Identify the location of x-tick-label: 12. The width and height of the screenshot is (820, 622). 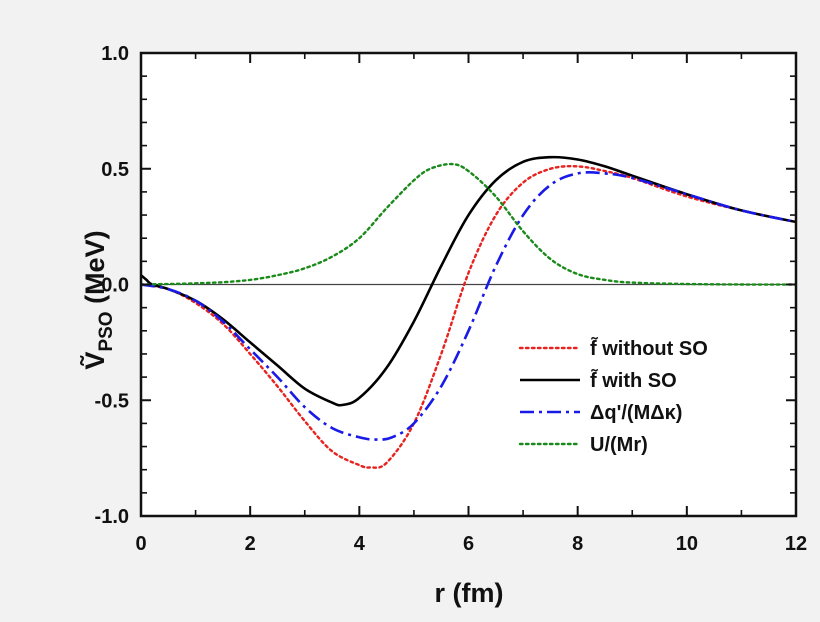
(796, 544).